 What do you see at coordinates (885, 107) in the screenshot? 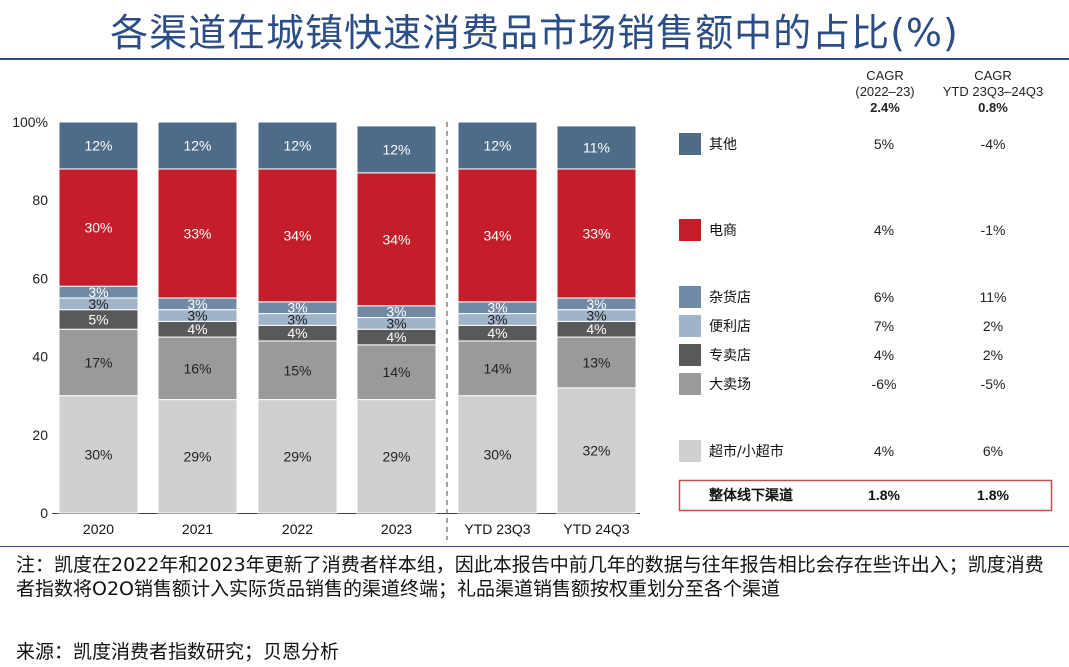
I see `cagr-total-1: 2.4%` at bounding box center [885, 107].